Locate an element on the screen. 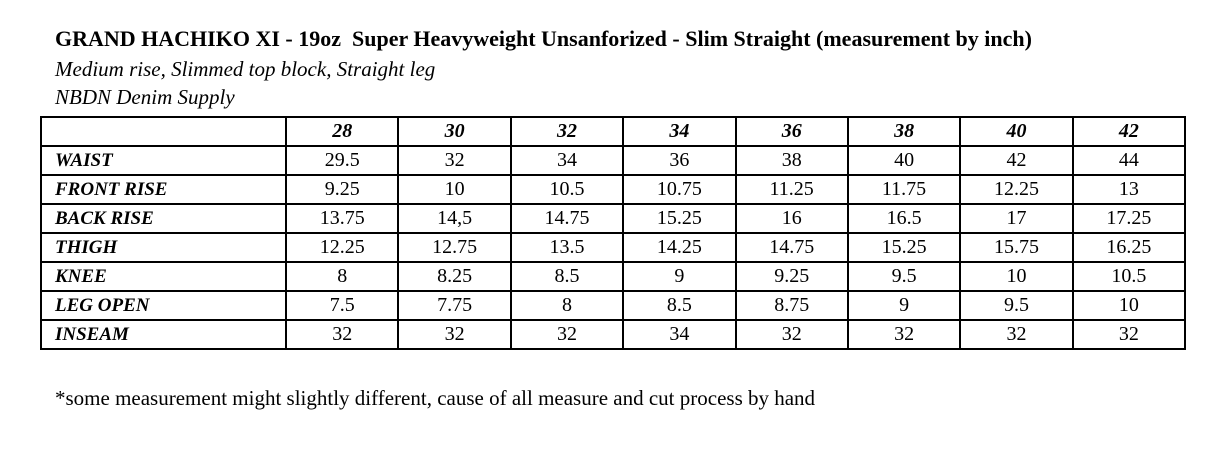 This screenshot has width=1228, height=456. measurement-value-cell: 16 is located at coordinates (791, 218).